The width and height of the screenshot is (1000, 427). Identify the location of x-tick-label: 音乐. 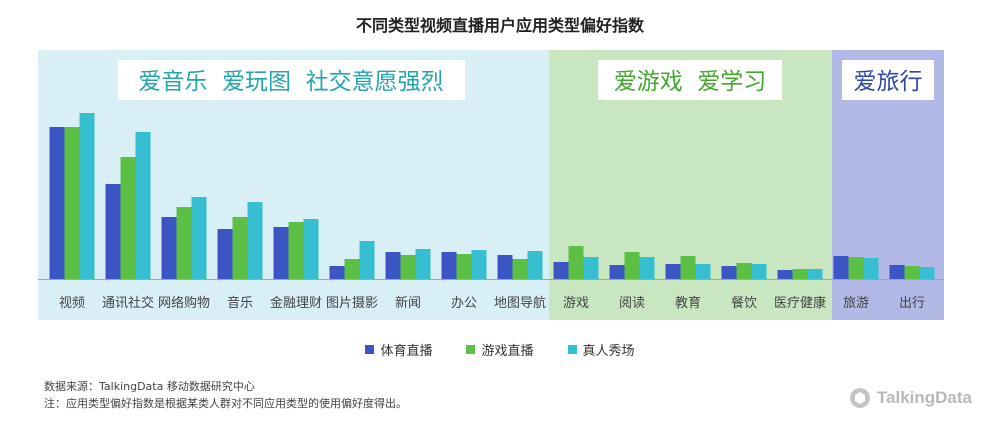
(240, 303).